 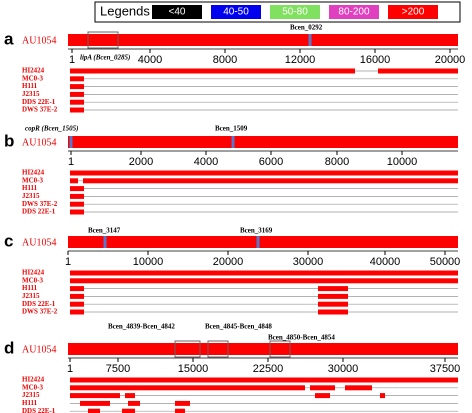 I want to click on tick-label: 22500, so click(x=268, y=369).